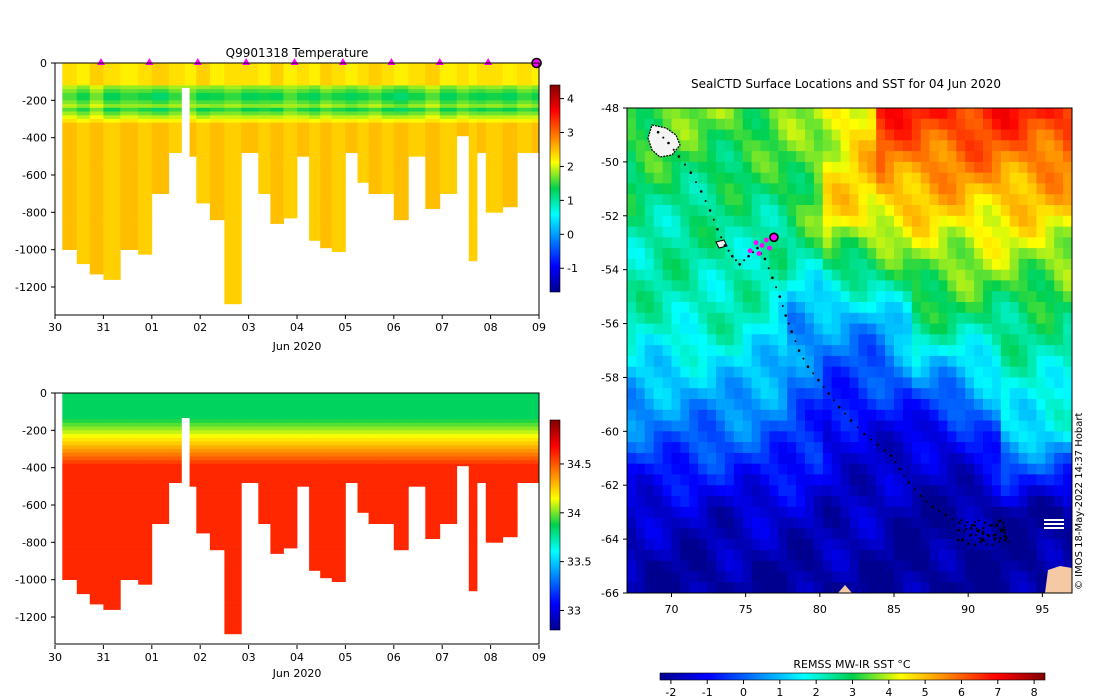 The height and width of the screenshot is (700, 1100). What do you see at coordinates (31, 617) in the screenshot?
I see `y-tick-label: -1200` at bounding box center [31, 617].